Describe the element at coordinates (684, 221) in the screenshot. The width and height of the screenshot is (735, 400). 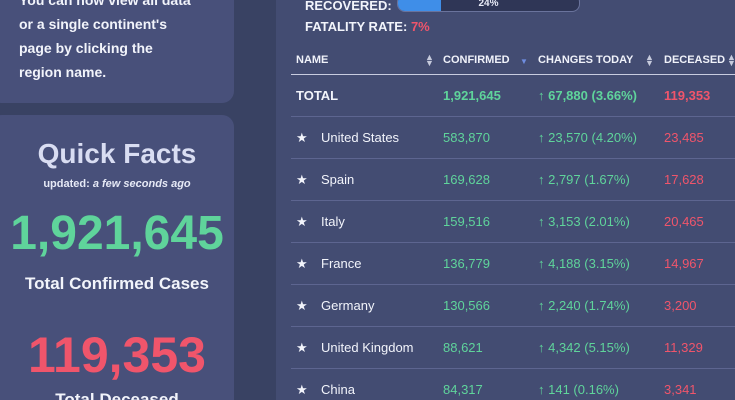
I see `table-cell: 20,465` at that location.